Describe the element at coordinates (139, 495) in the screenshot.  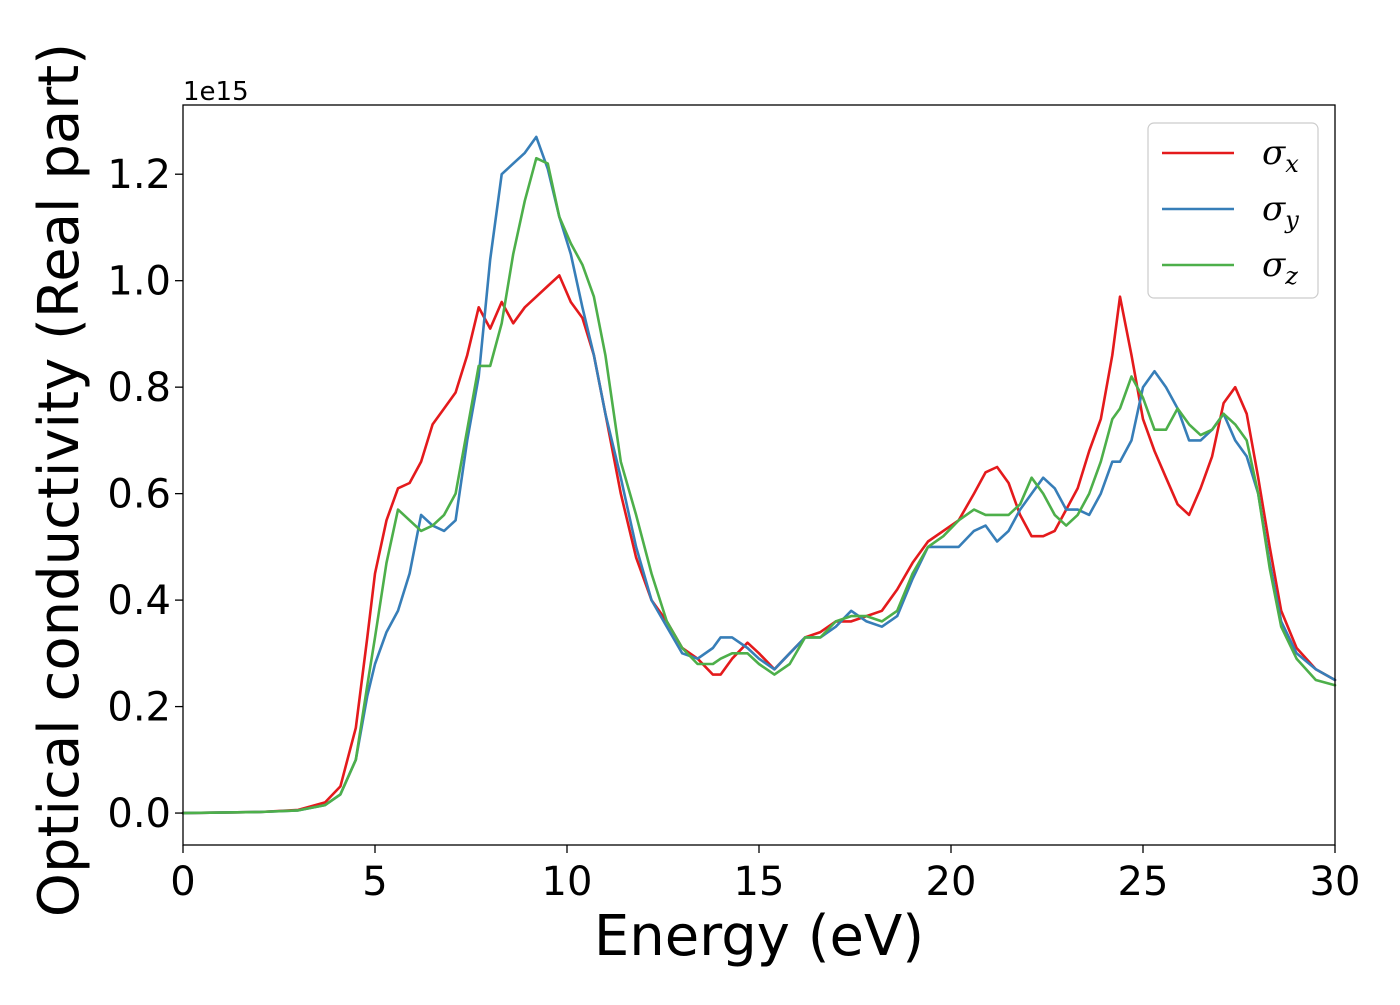
I see `y-tick-label: 0.6` at that location.